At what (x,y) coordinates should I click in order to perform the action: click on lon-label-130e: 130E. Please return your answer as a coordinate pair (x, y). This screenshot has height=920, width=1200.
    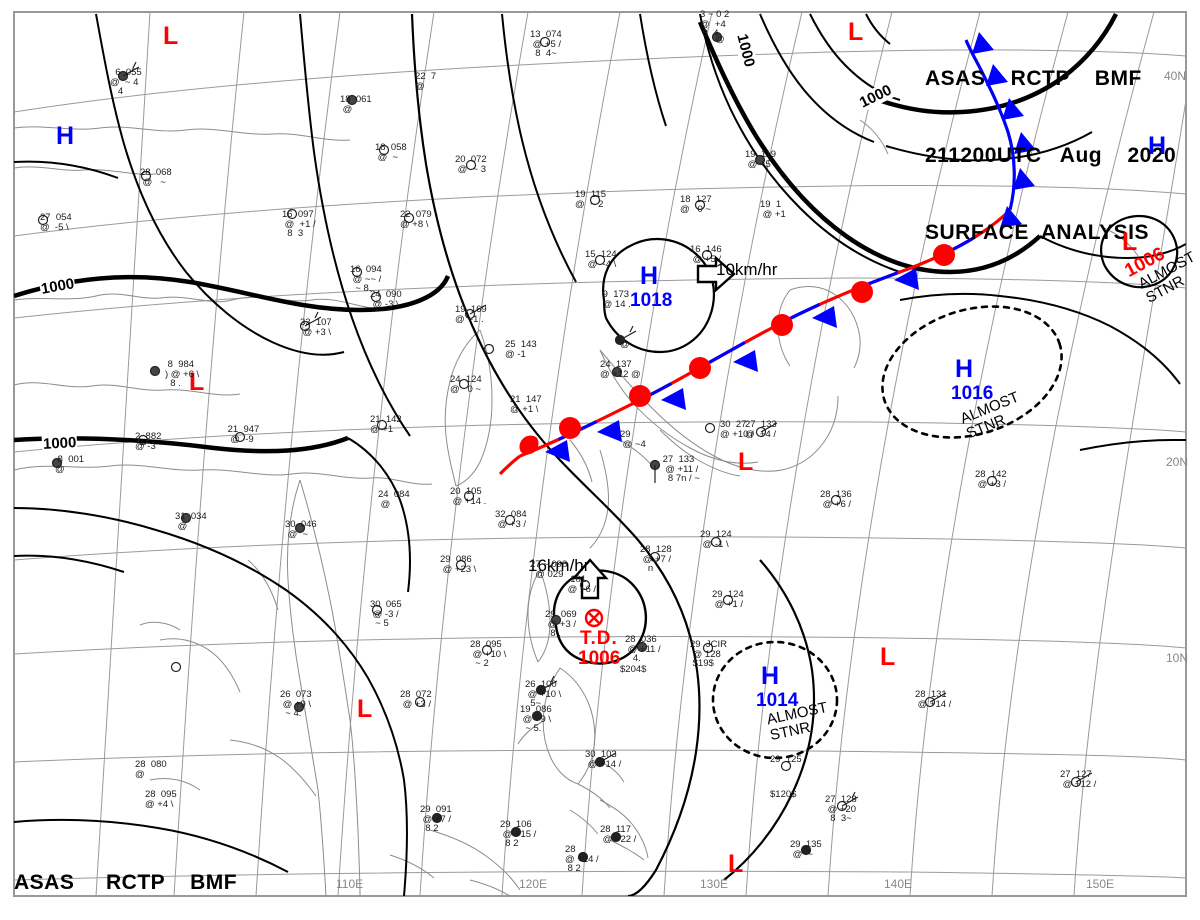
    Looking at the image, I should click on (714, 884).